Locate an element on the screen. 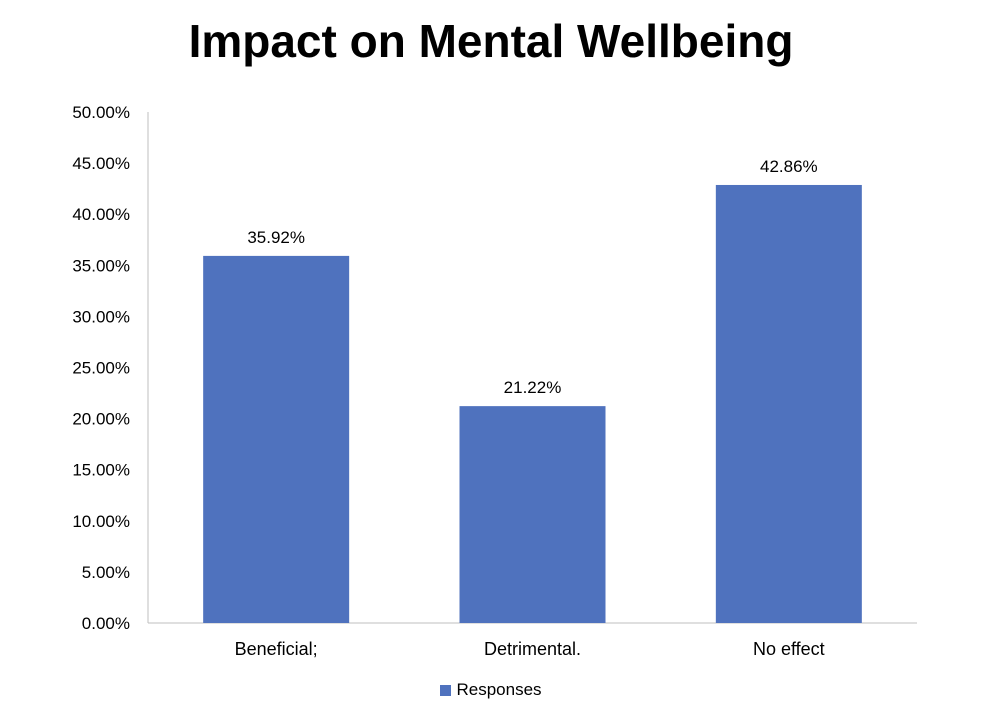 This screenshot has height=728, width=982. y-tick-label: 10.00% is located at coordinates (101, 521).